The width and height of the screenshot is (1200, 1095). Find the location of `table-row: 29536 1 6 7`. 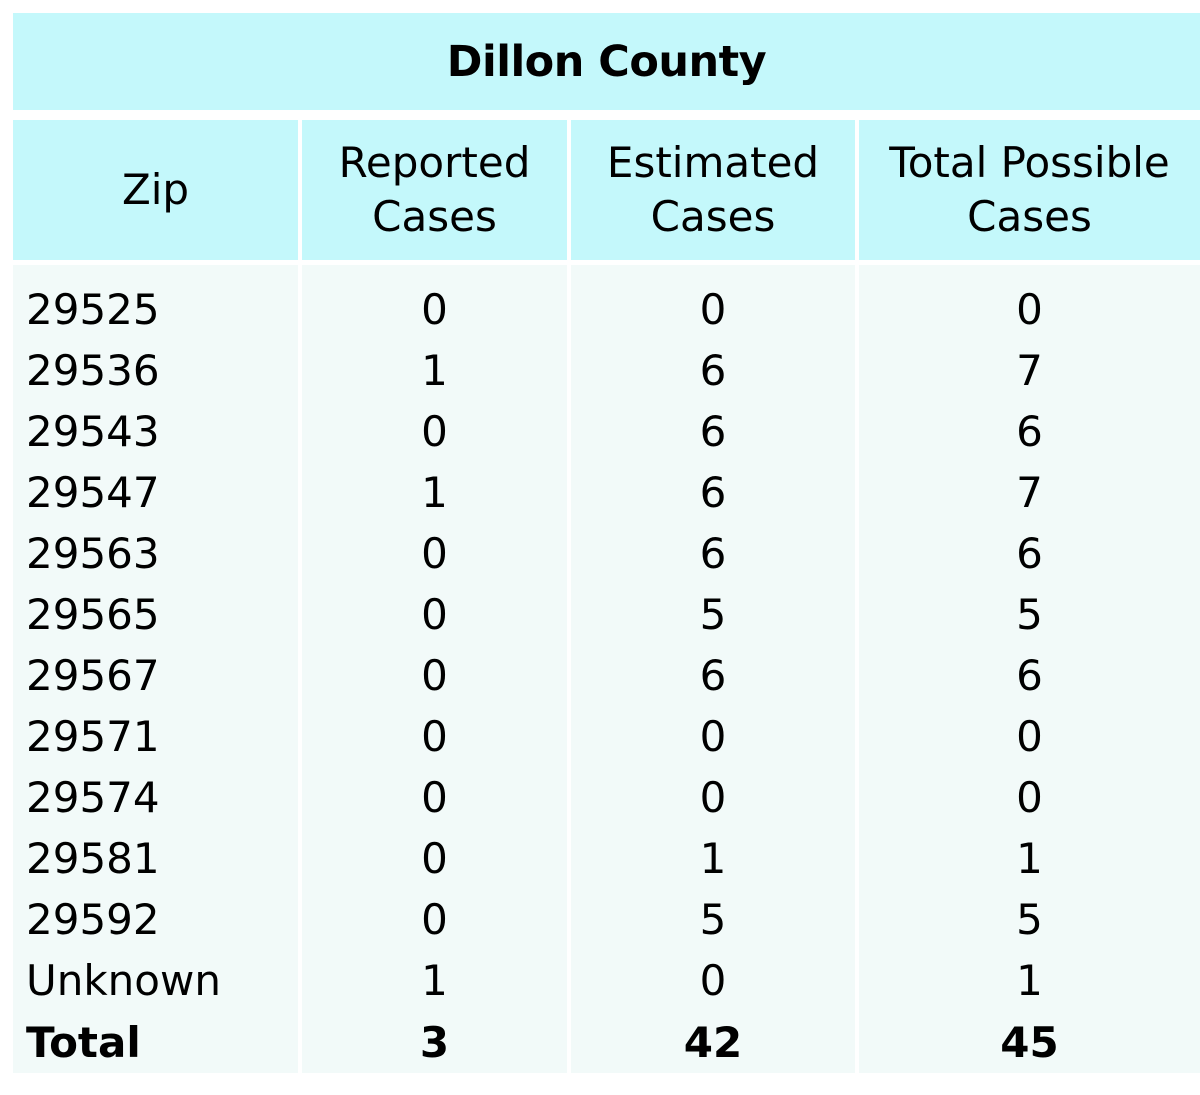

table-row: 29536 1 6 7 is located at coordinates (606, 370).